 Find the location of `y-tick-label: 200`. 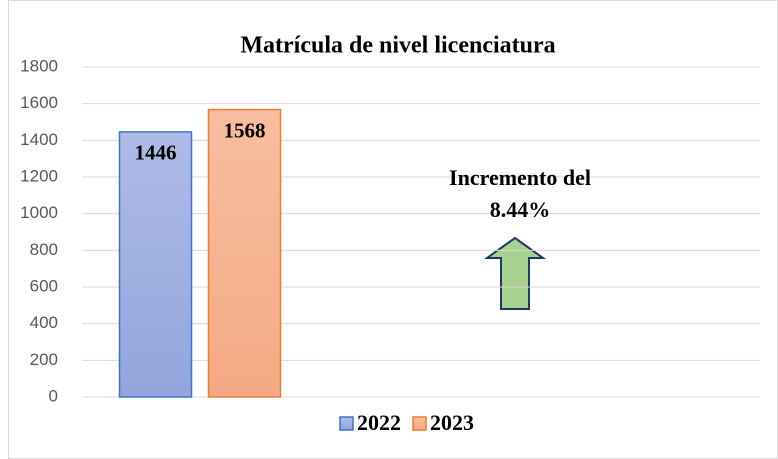

y-tick-label: 200 is located at coordinates (44, 359).